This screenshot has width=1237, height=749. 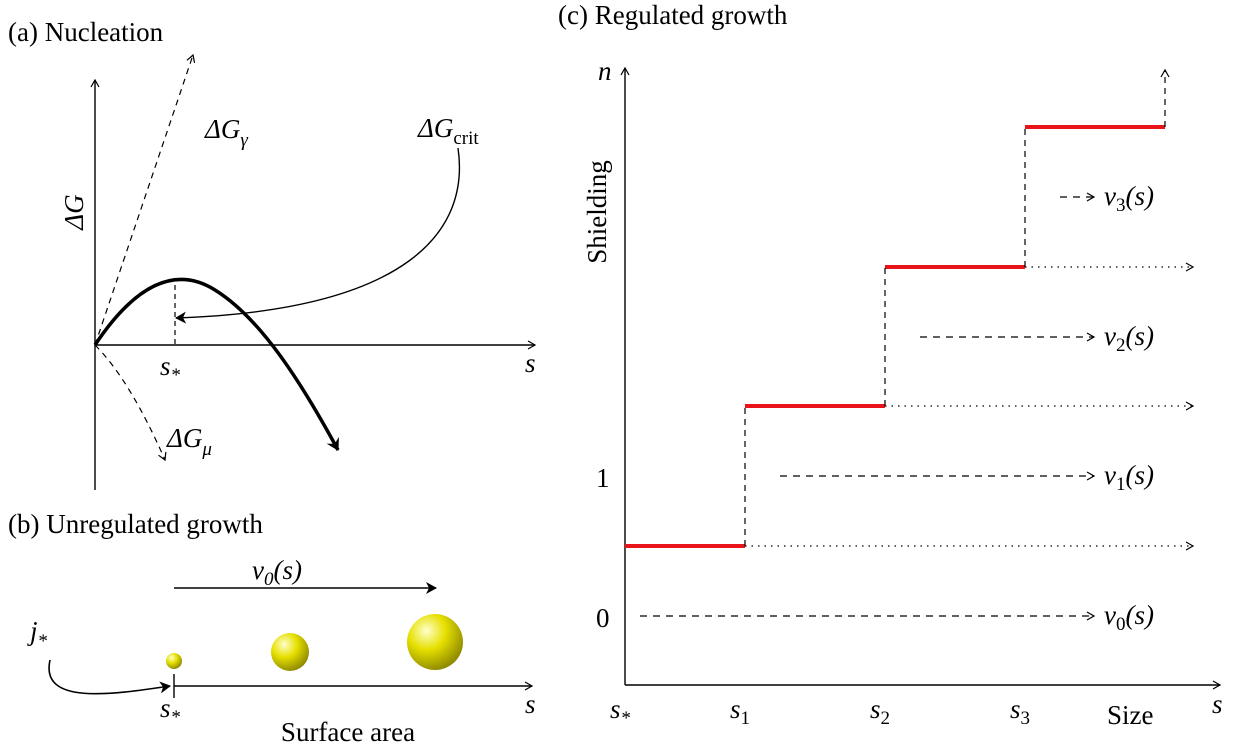 What do you see at coordinates (603, 618) in the screenshot?
I see `y-tick-0: 0` at bounding box center [603, 618].